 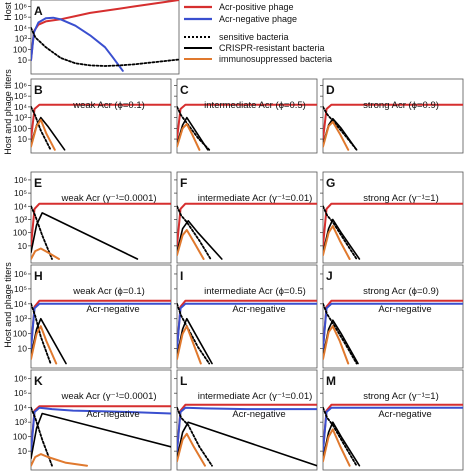 I want to click on legend-label-acr-negative: Acr-negative phage, so click(x=258, y=19).